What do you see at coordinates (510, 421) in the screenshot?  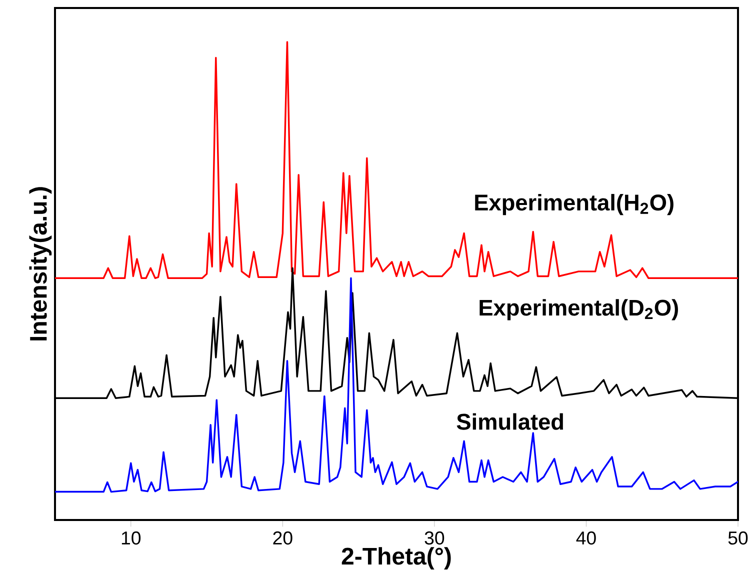 I see `series-label: Simulated` at bounding box center [510, 421].